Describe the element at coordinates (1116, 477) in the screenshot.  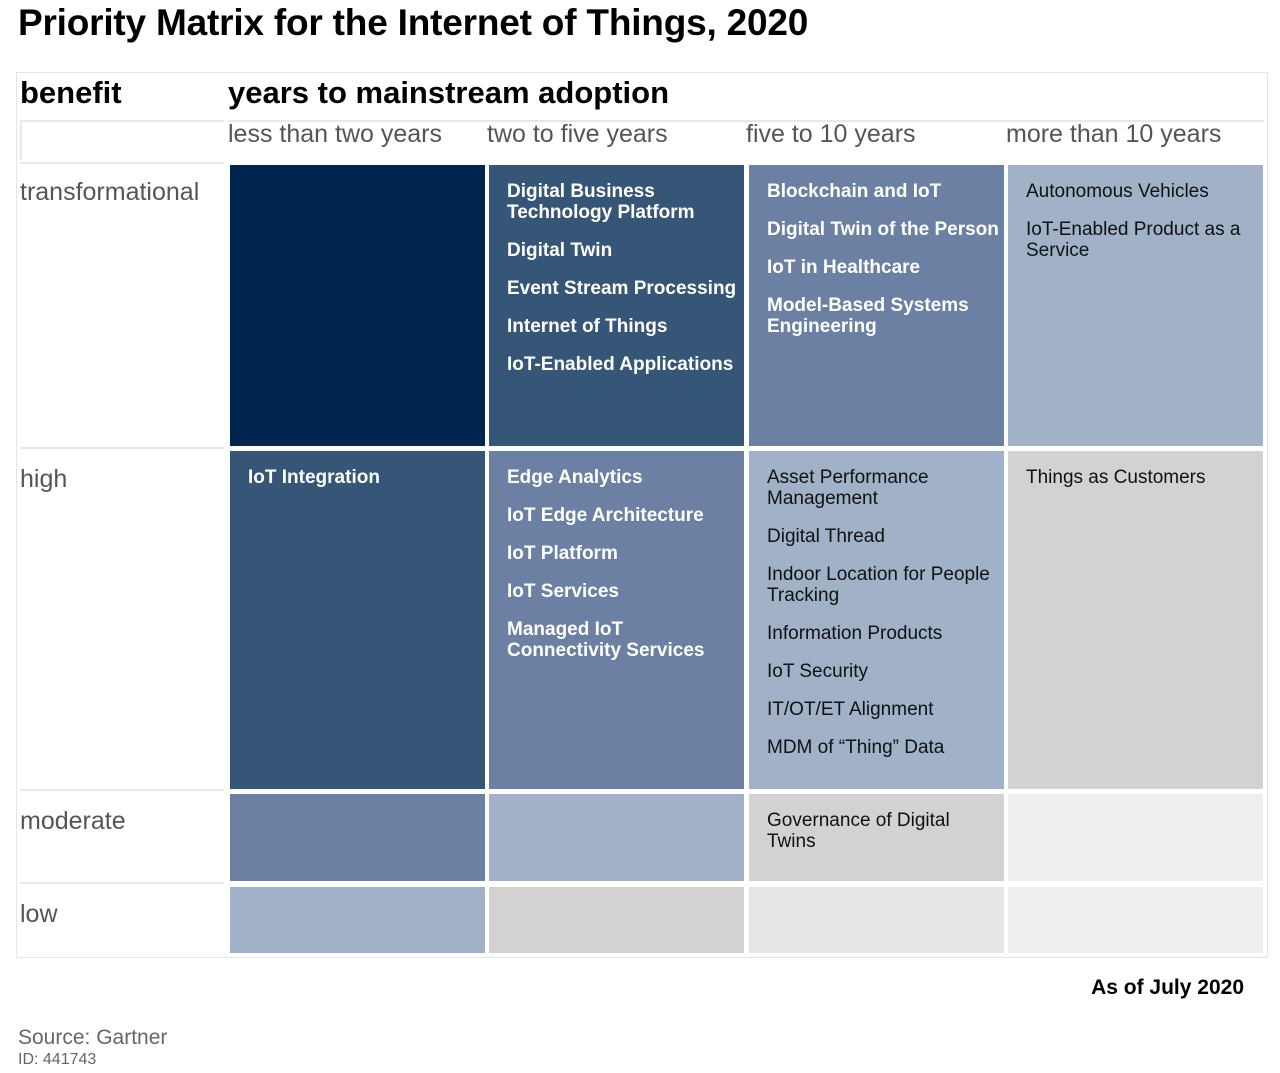
I see `technology-item: Things as Customers` at that location.